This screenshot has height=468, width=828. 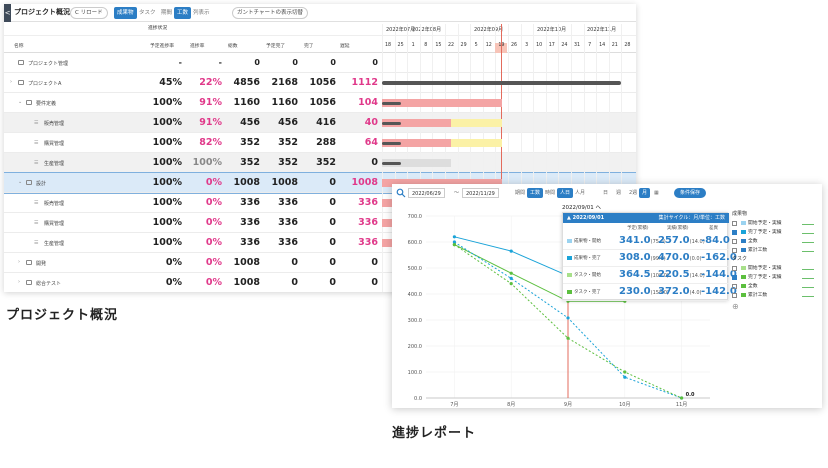 What do you see at coordinates (364, 182) in the screenshot?
I see `cell-delay: 1008` at bounding box center [364, 182].